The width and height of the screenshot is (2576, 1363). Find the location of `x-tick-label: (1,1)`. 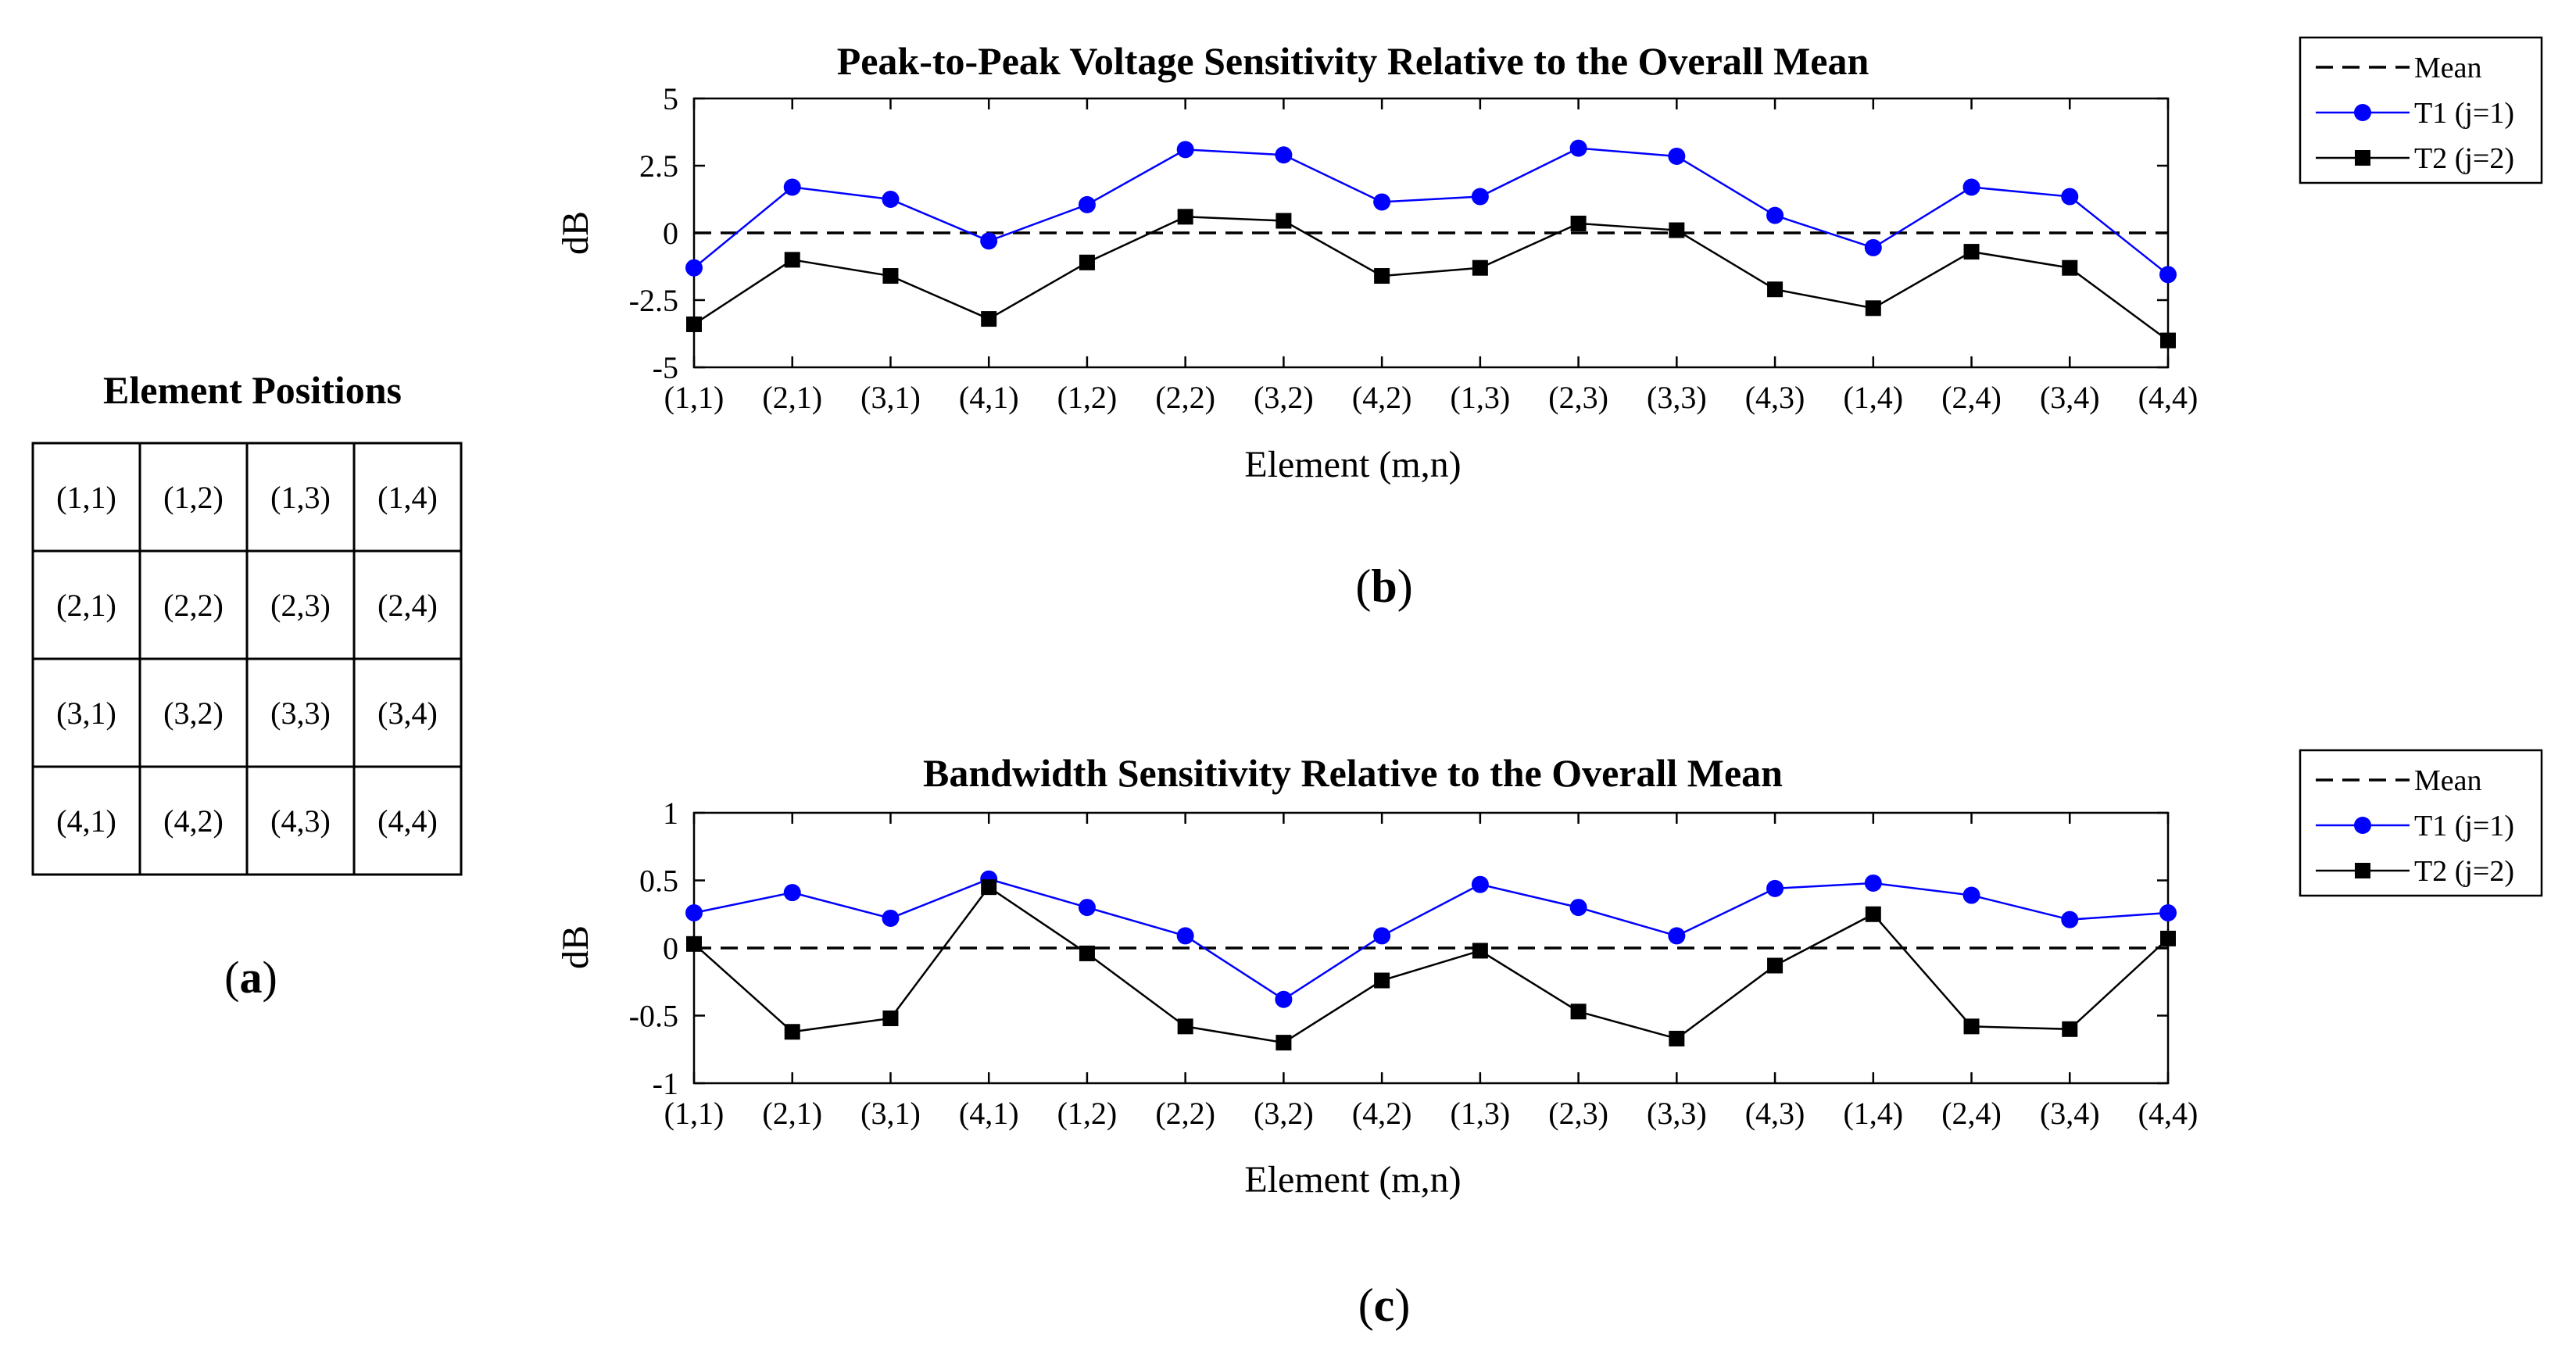

x-tick-label: (1,1) is located at coordinates (694, 397).